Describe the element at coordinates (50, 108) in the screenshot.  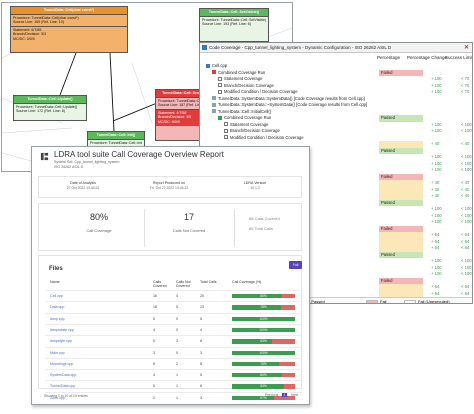
I see `graph-node-update: TunnelData::Cell::Update() Procedure` at that location.